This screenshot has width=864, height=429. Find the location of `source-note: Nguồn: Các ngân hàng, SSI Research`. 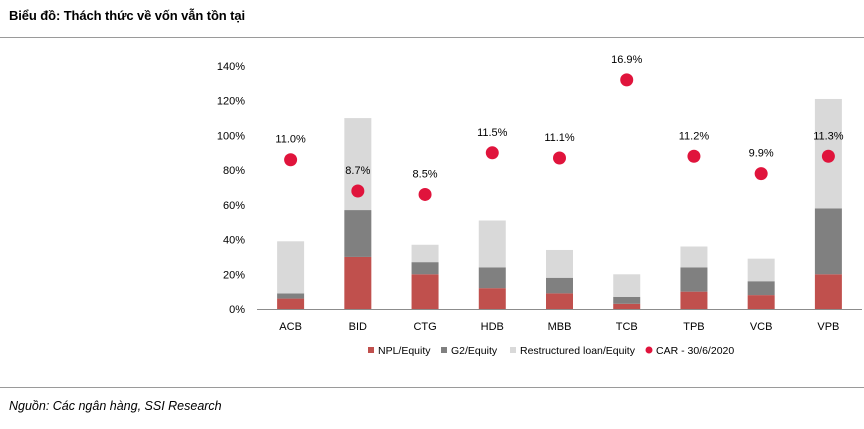

source-note: Nguồn: Các ngân hàng, SSI Research is located at coordinates (115, 406).